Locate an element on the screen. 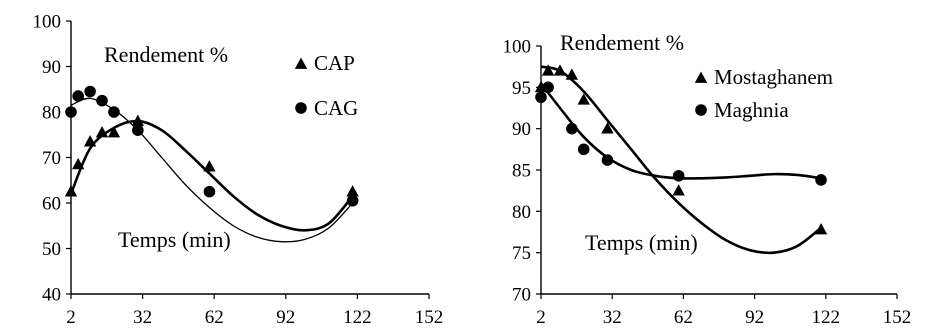  chart-1-y-tick-label: 85 is located at coordinates (521, 171).